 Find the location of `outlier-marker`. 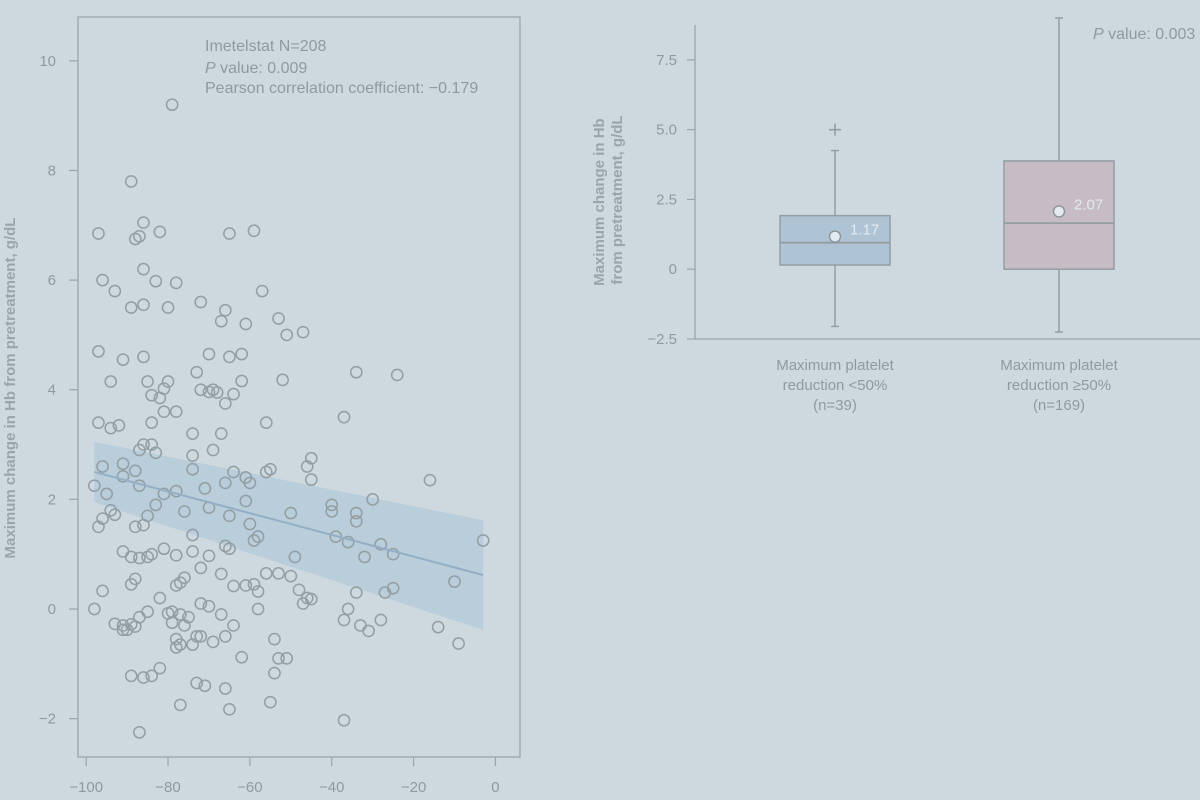

outlier-marker is located at coordinates (835, 129).